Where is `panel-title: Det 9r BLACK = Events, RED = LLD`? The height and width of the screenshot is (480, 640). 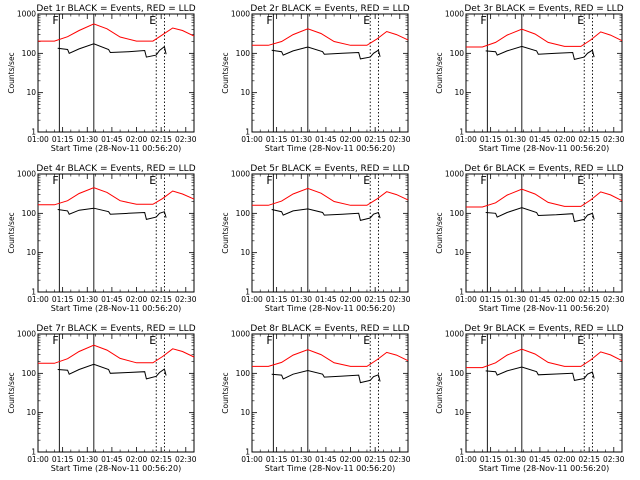
panel-title: Det 9r BLACK = Events, RED = LLD is located at coordinates (543, 329).